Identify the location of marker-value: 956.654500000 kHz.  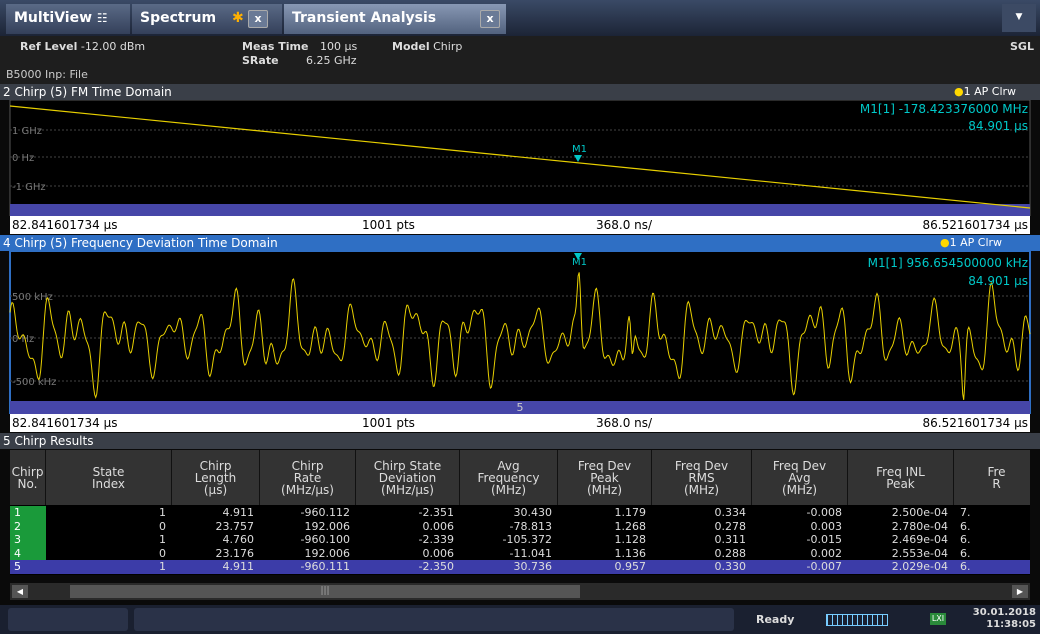
(967, 263).